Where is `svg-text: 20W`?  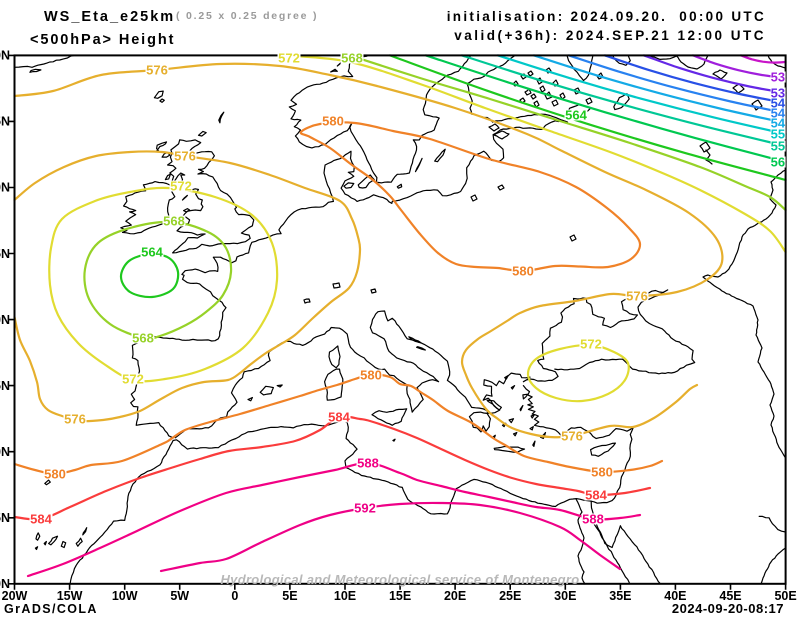 svg-text: 20W is located at coordinates (15, 596).